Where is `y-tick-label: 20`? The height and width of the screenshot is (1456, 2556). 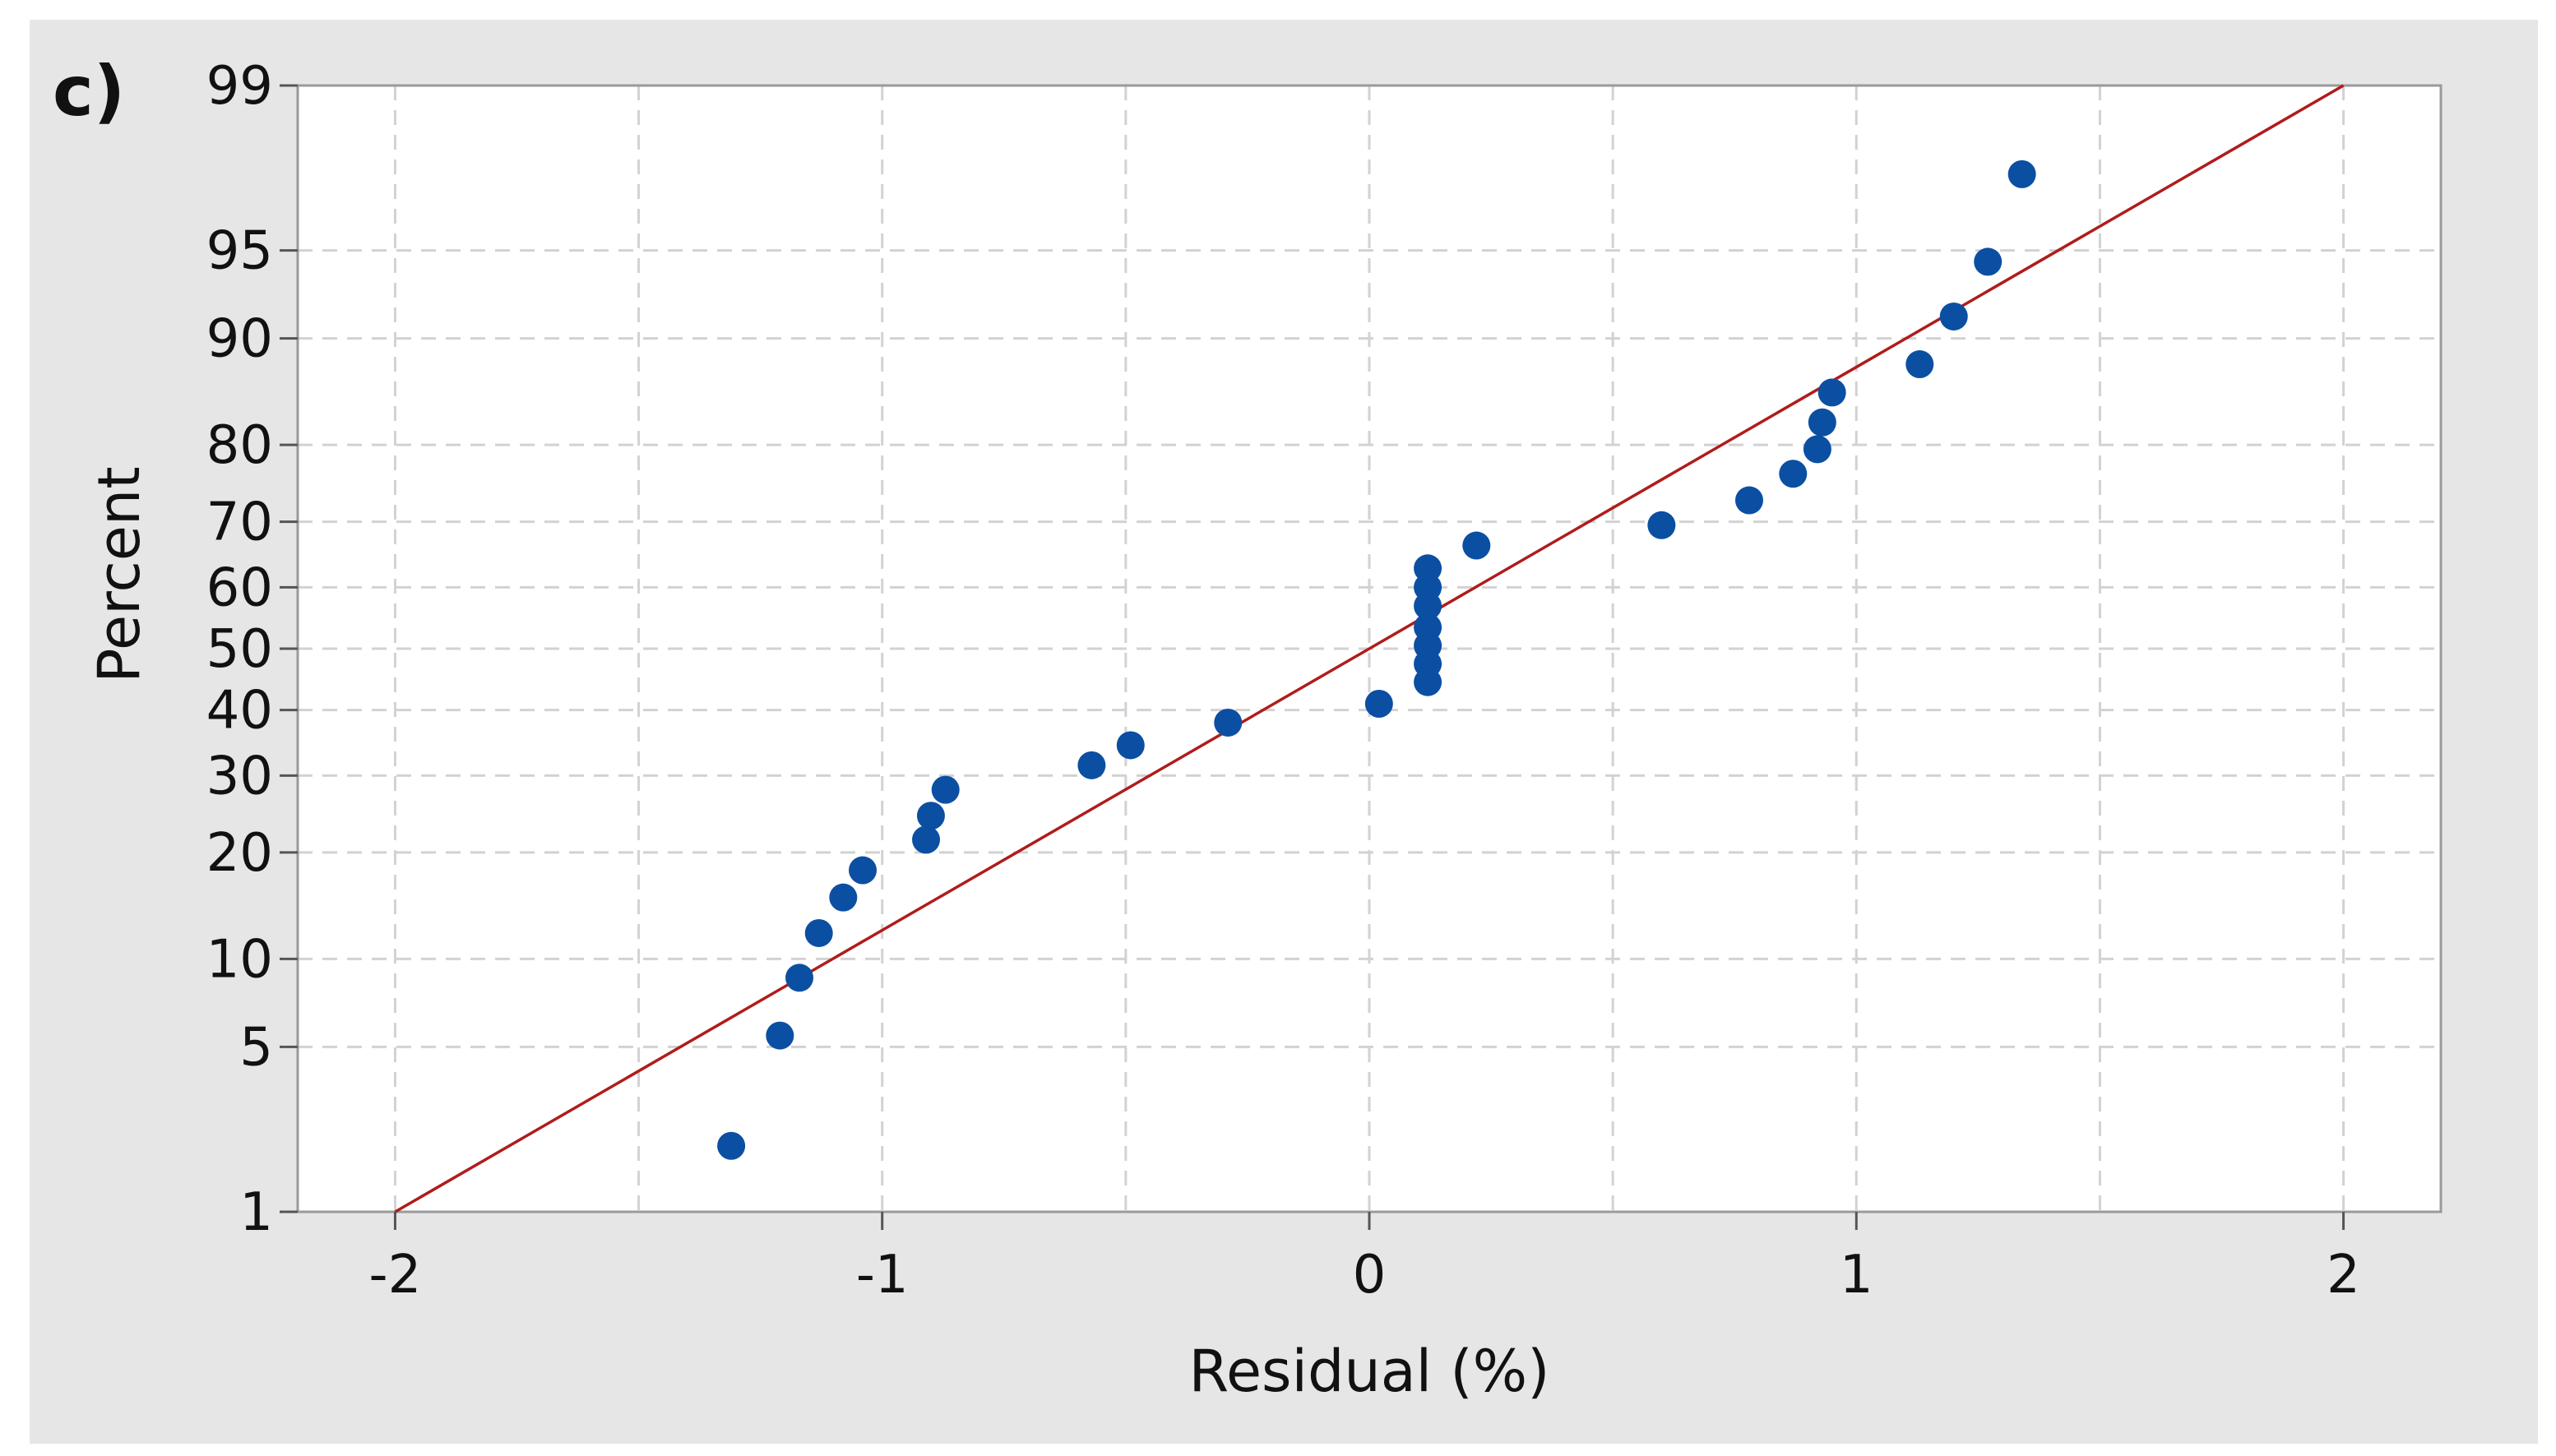 y-tick-label: 20 is located at coordinates (240, 853).